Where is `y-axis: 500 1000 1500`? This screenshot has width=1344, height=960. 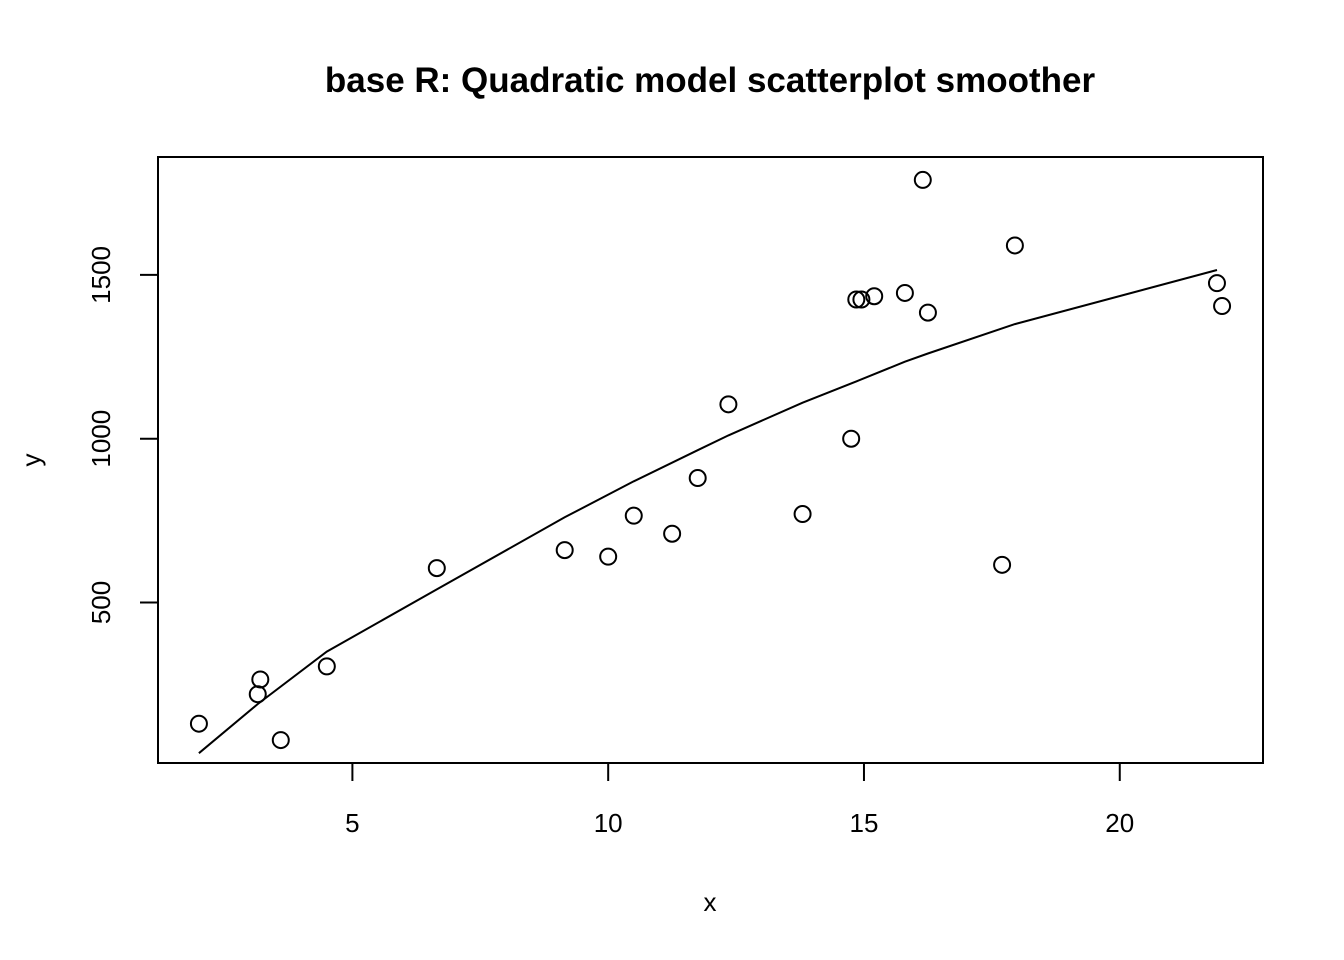
y-axis: 500 1000 1500 is located at coordinates (122, 435).